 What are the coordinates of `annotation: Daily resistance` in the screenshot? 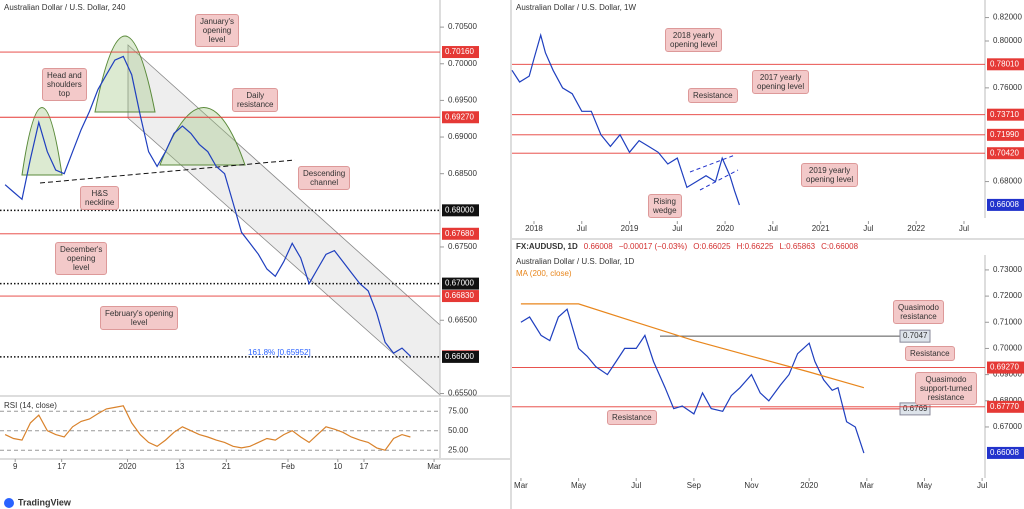 It's located at (255, 100).